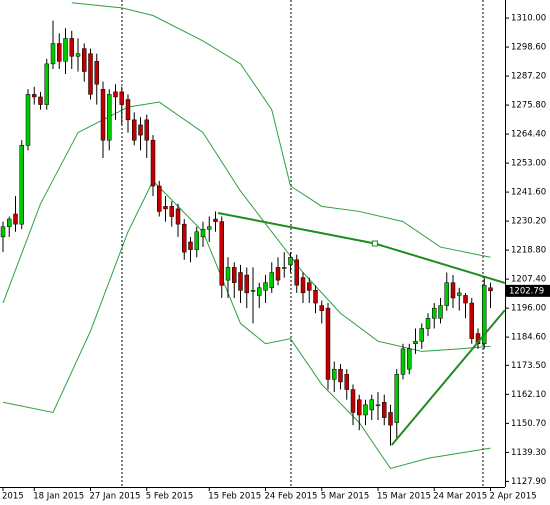  Describe the element at coordinates (291, 497) in the screenshot. I see `x-tick-label: 24 Feb 2015` at that location.